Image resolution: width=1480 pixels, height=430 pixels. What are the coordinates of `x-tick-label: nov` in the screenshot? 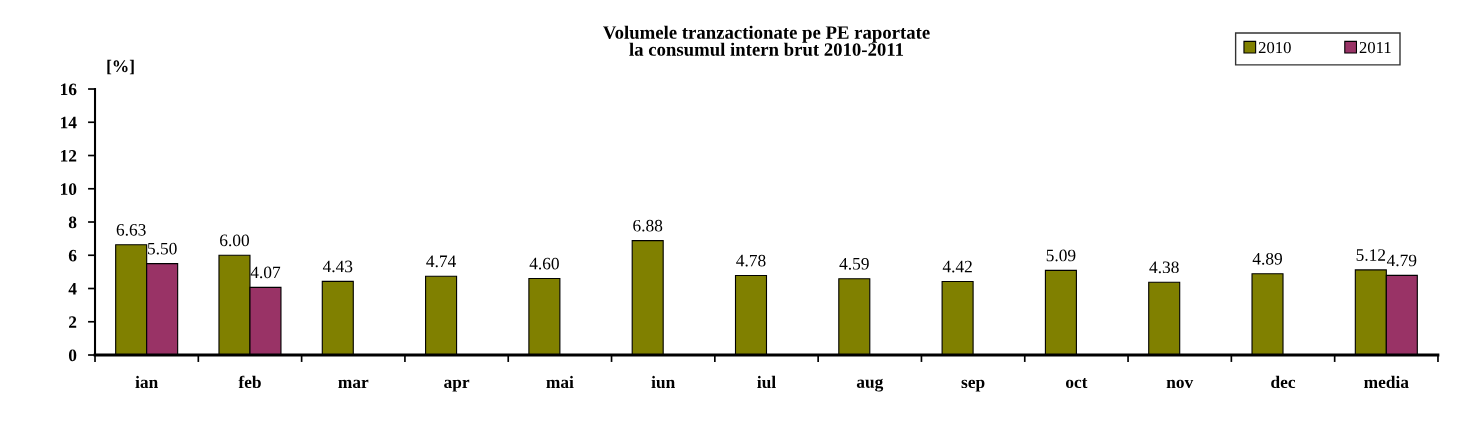 It's located at (1180, 384).